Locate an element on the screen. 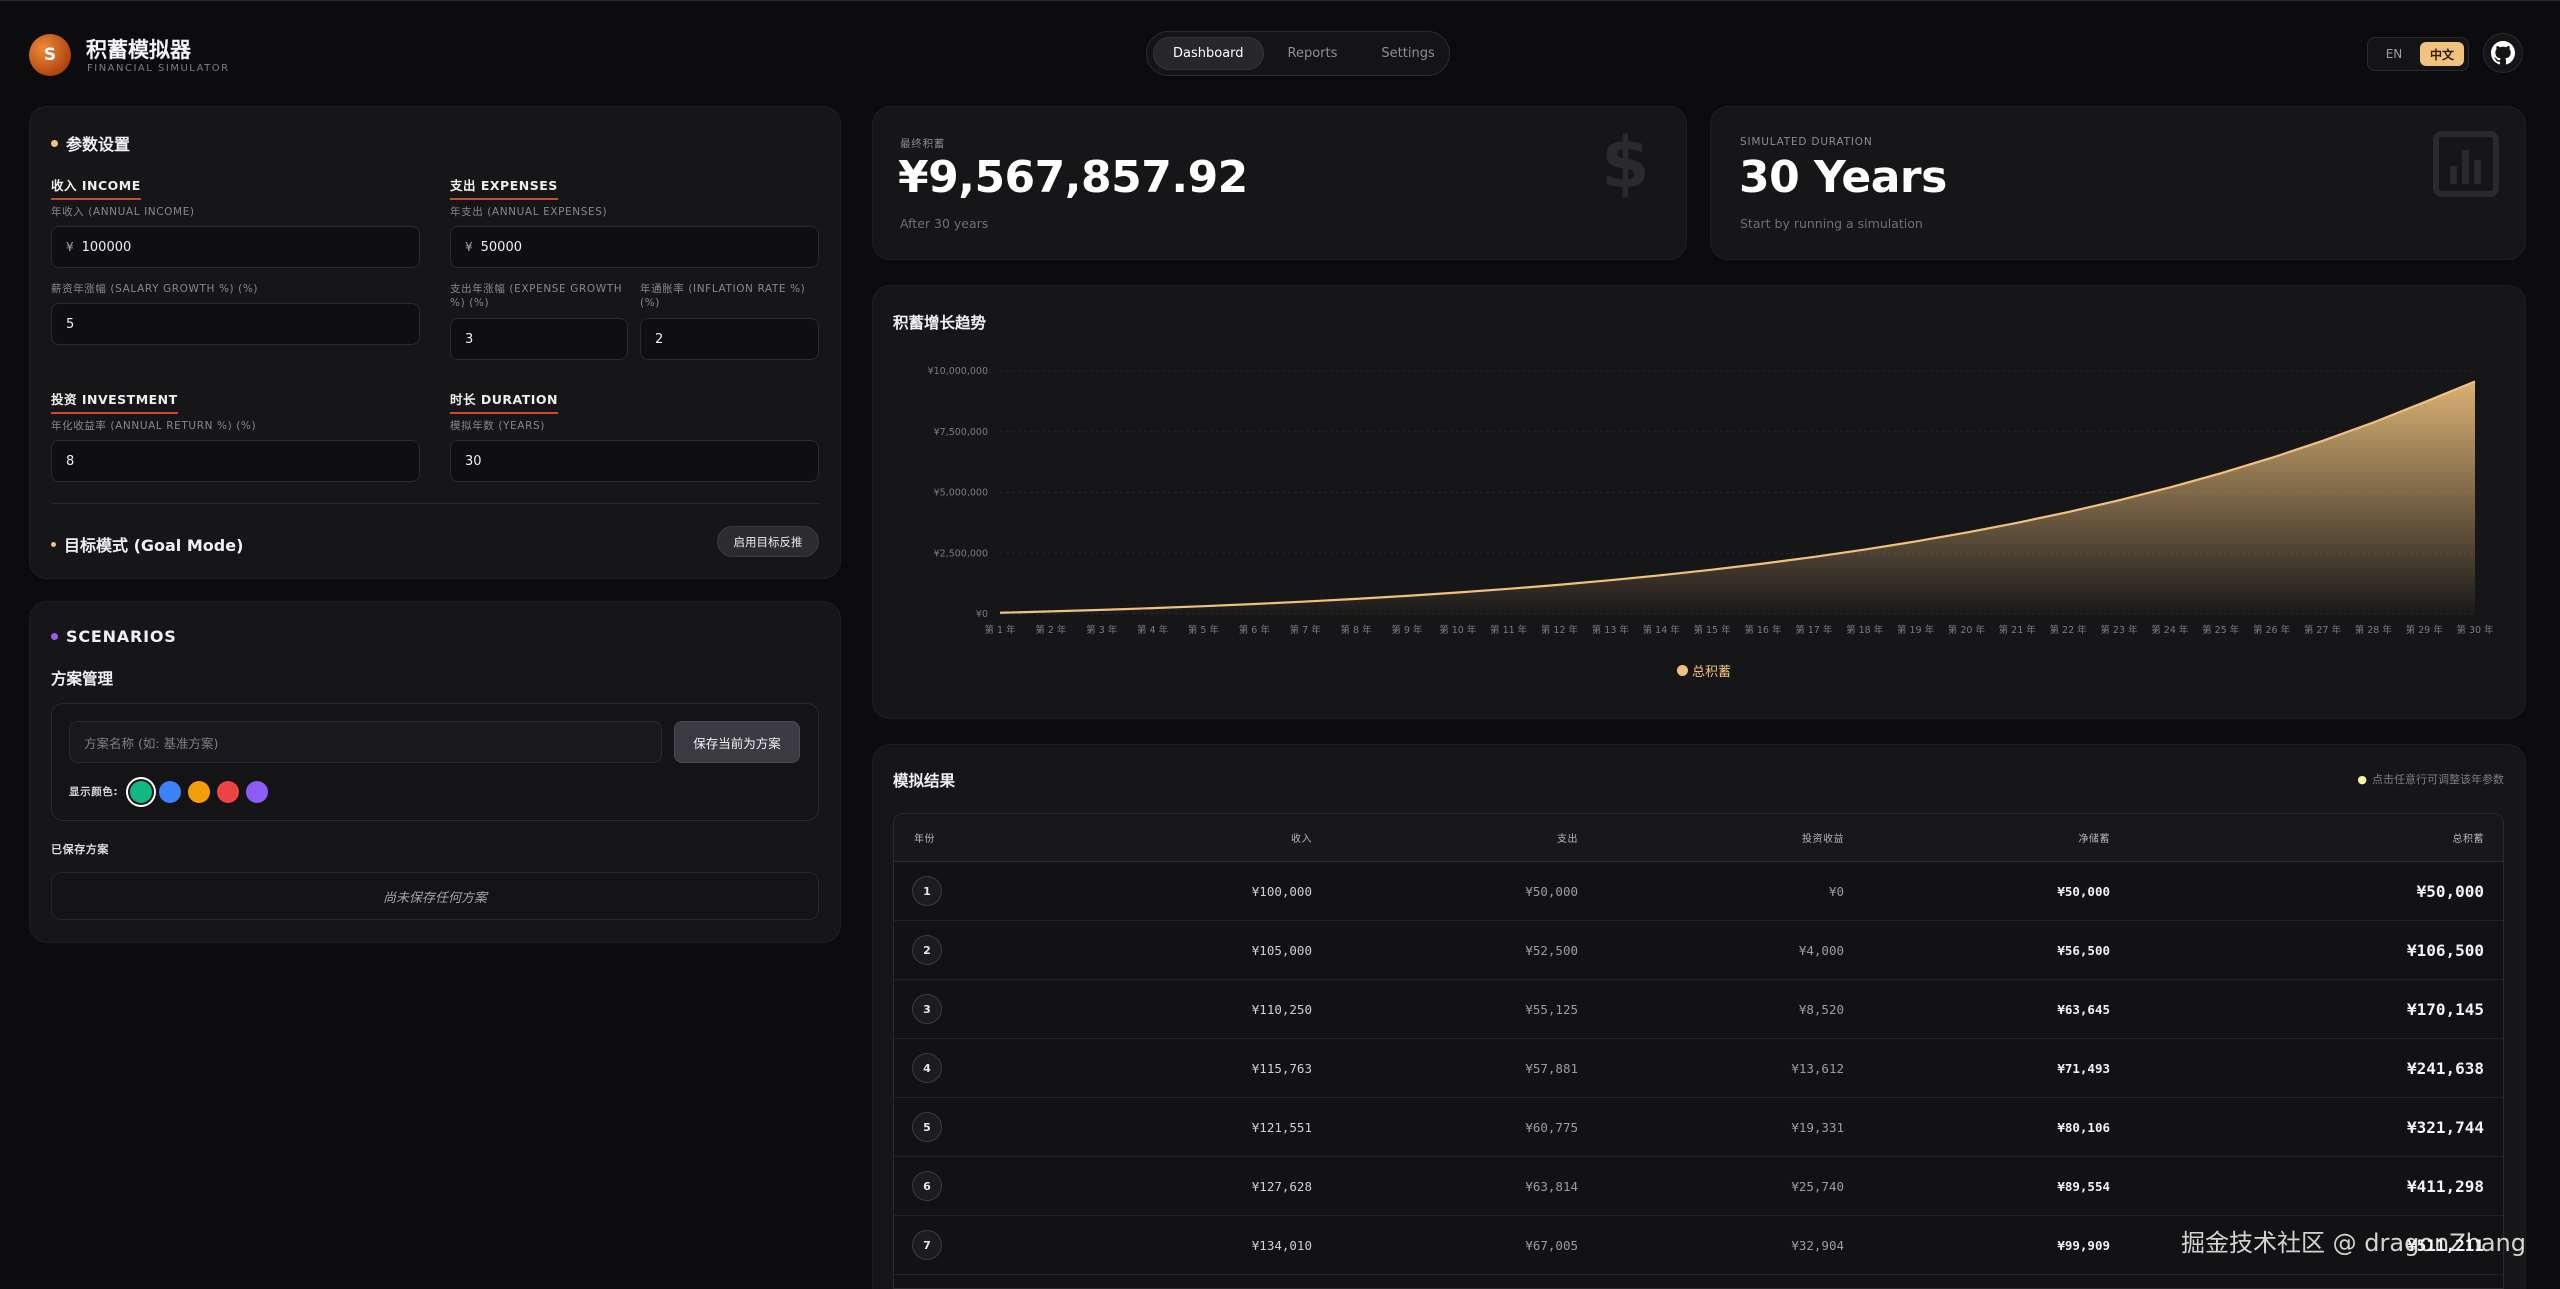  tab-reports: Reports is located at coordinates (1312, 53).